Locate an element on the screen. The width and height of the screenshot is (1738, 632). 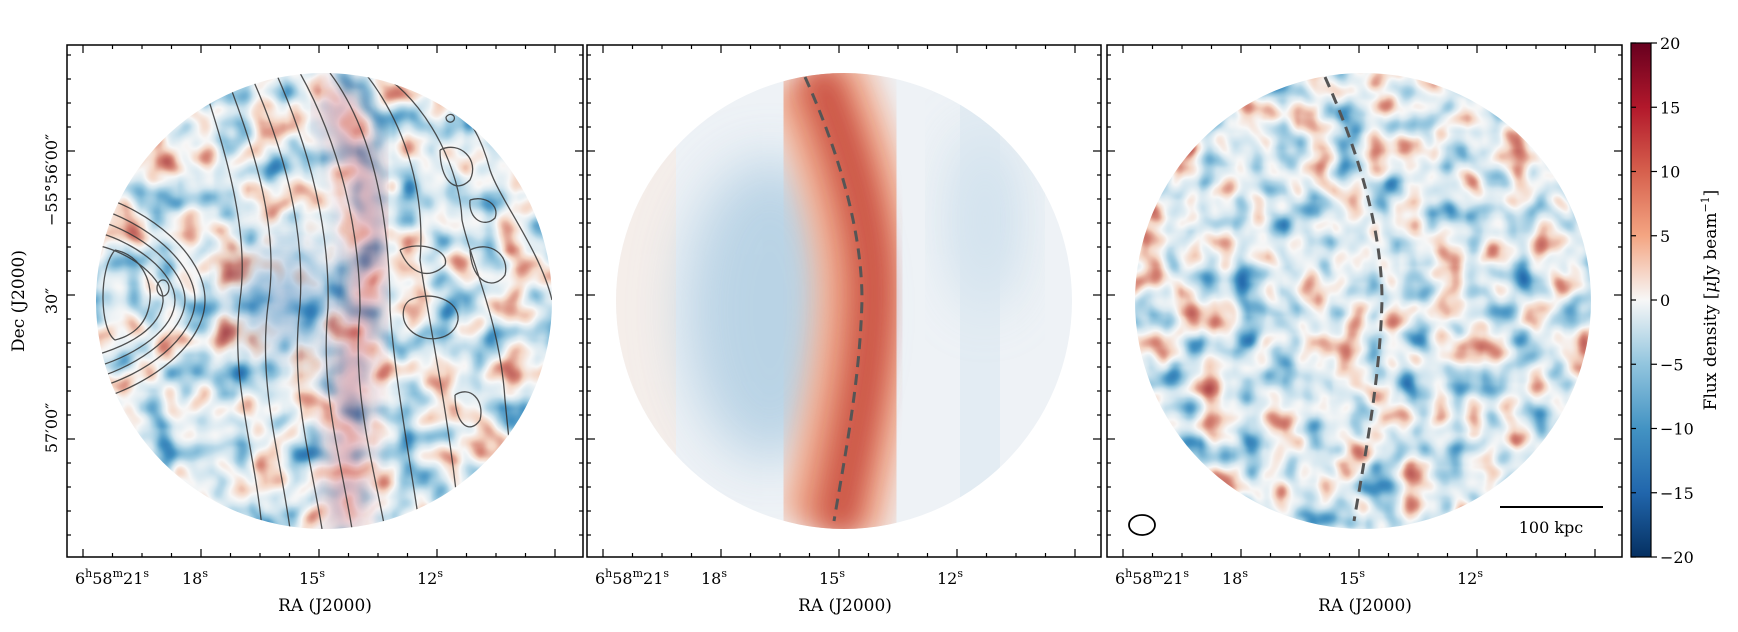
beam-ellipse is located at coordinates (1142, 525).